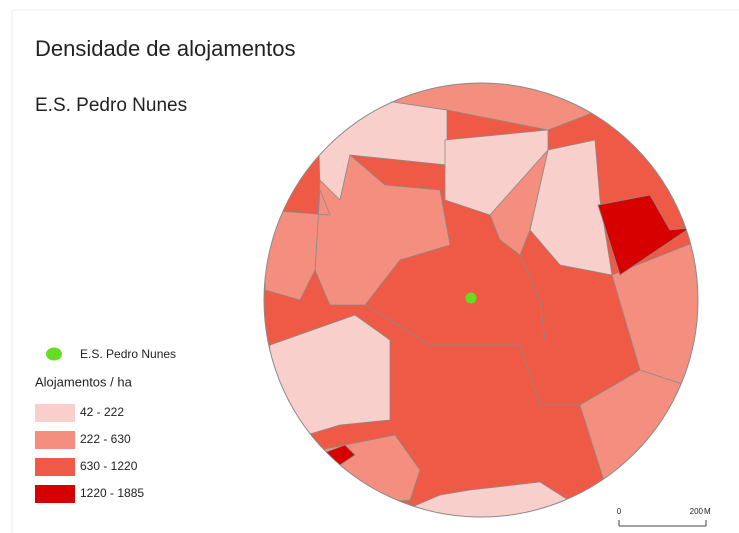 The height and width of the screenshot is (533, 739). Describe the element at coordinates (54, 354) in the screenshot. I see `legend-point-symbol` at that location.